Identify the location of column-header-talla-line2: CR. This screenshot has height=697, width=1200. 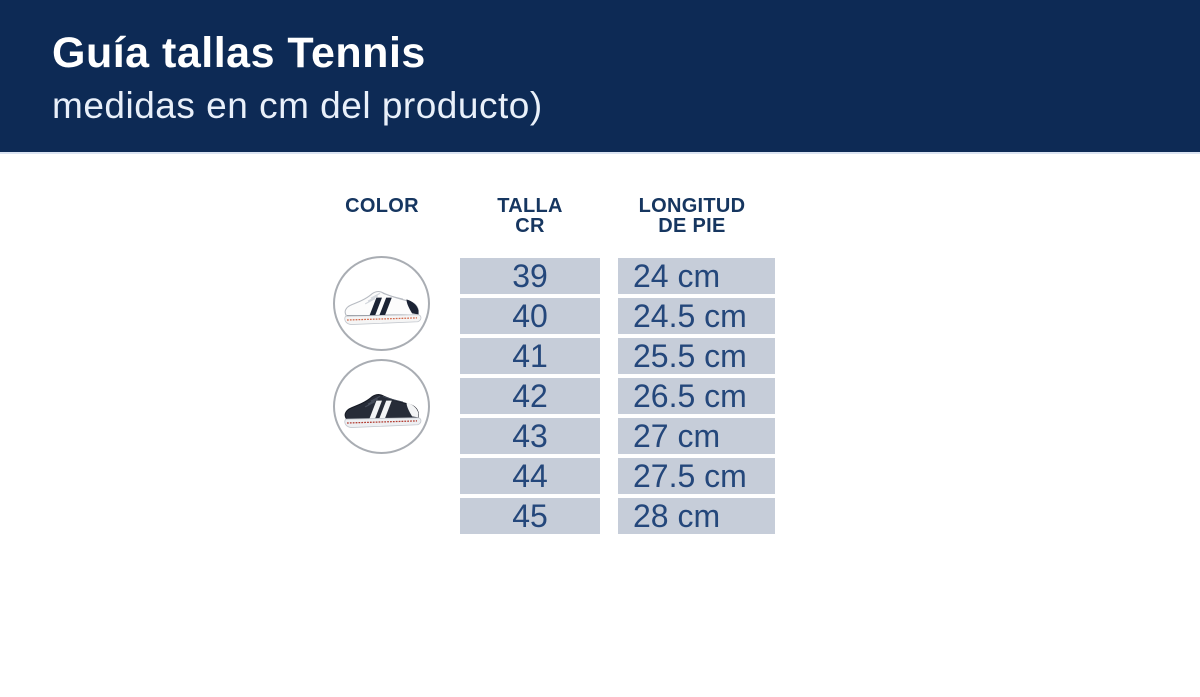
(530, 226).